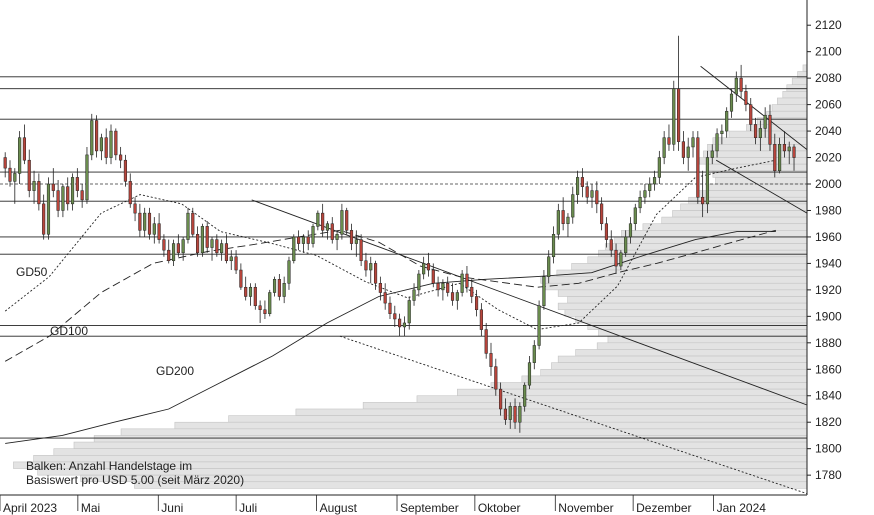 This screenshot has height=515, width=874. I want to click on y-tick-label-6: 2000, so click(828, 184).